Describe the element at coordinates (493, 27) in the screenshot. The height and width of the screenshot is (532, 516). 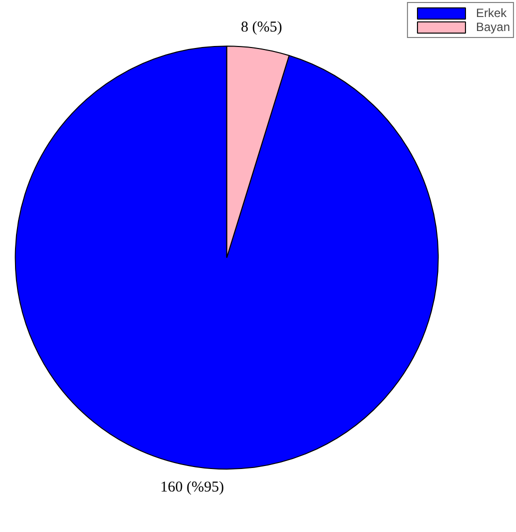
I see `legend-label: Bayan` at that location.